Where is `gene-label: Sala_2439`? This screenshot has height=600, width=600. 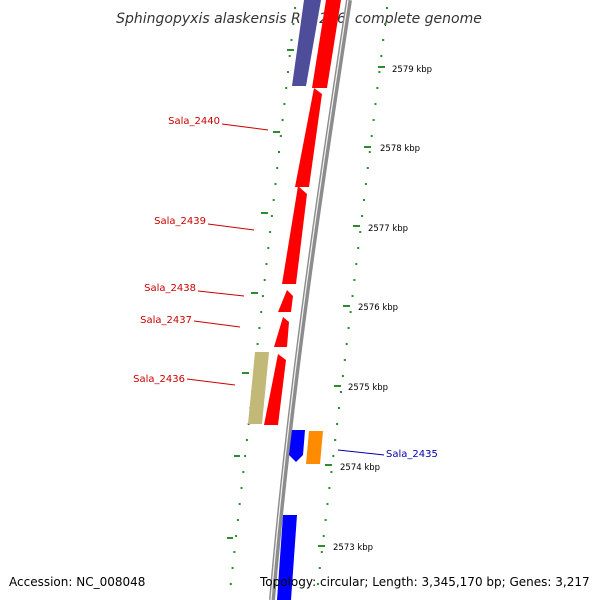 gene-label: Sala_2439 is located at coordinates (180, 221).